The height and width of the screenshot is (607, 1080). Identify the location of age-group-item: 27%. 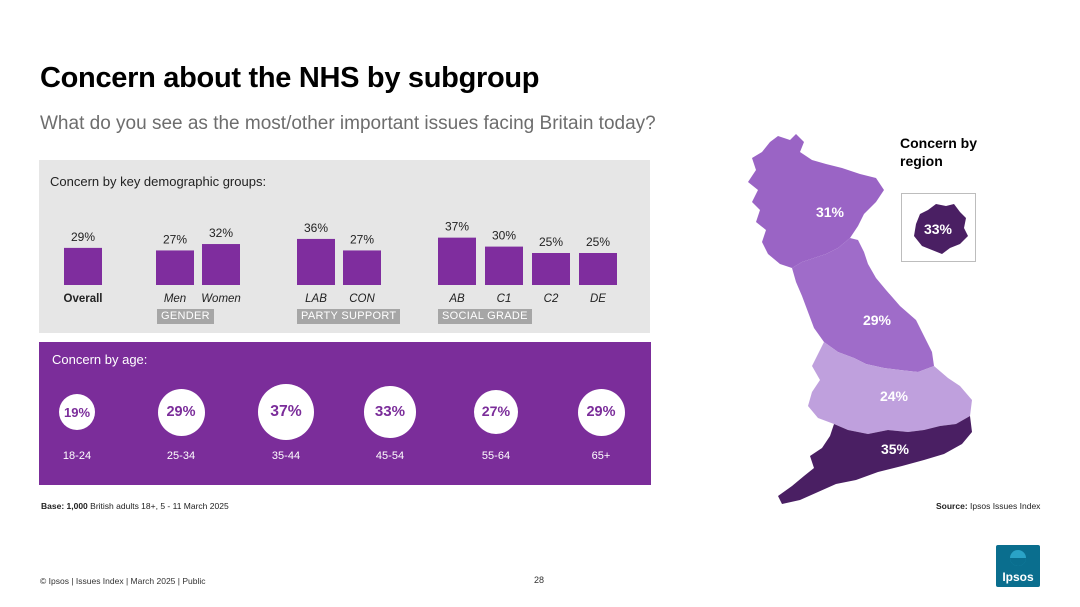
(496, 412).